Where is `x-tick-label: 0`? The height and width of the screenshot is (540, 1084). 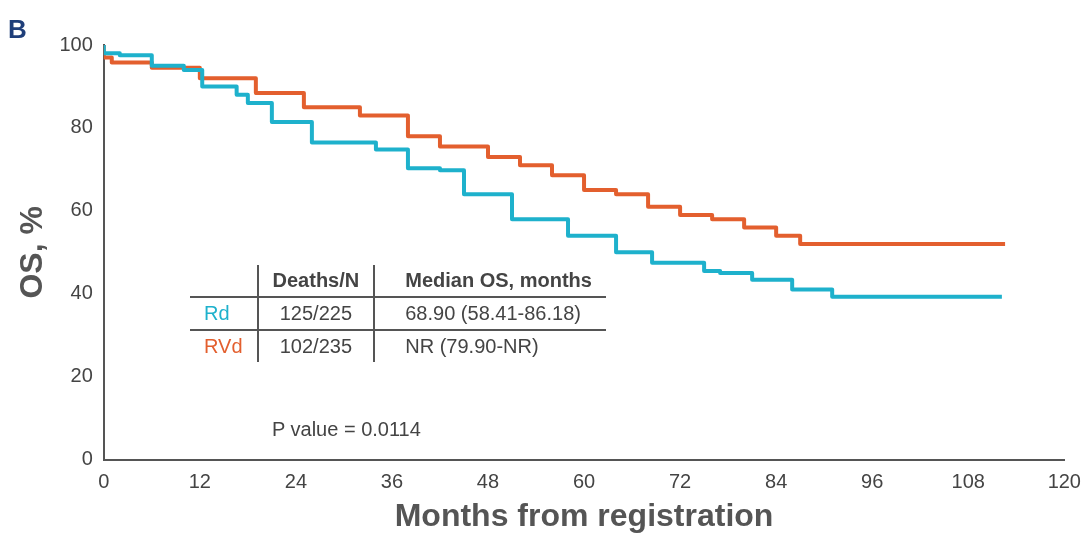 x-tick-label: 0 is located at coordinates (104, 481).